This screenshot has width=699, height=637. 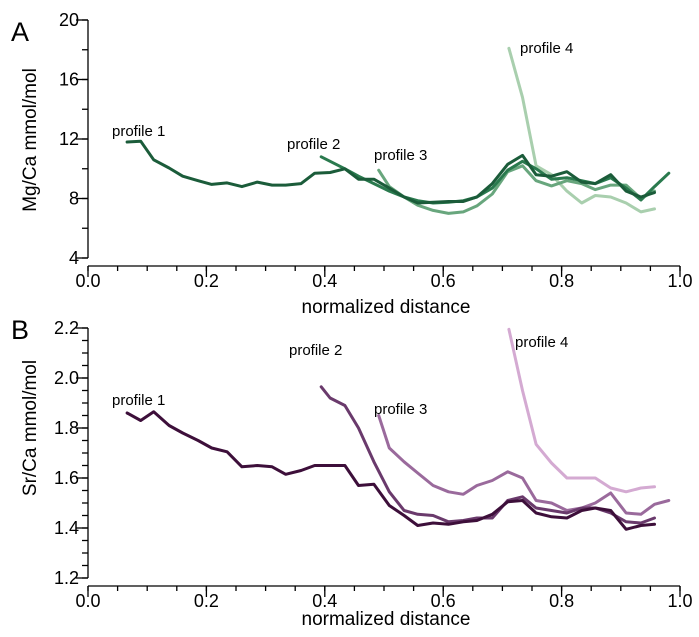 I want to click on y-tick-label: 4, so click(x=74, y=258).